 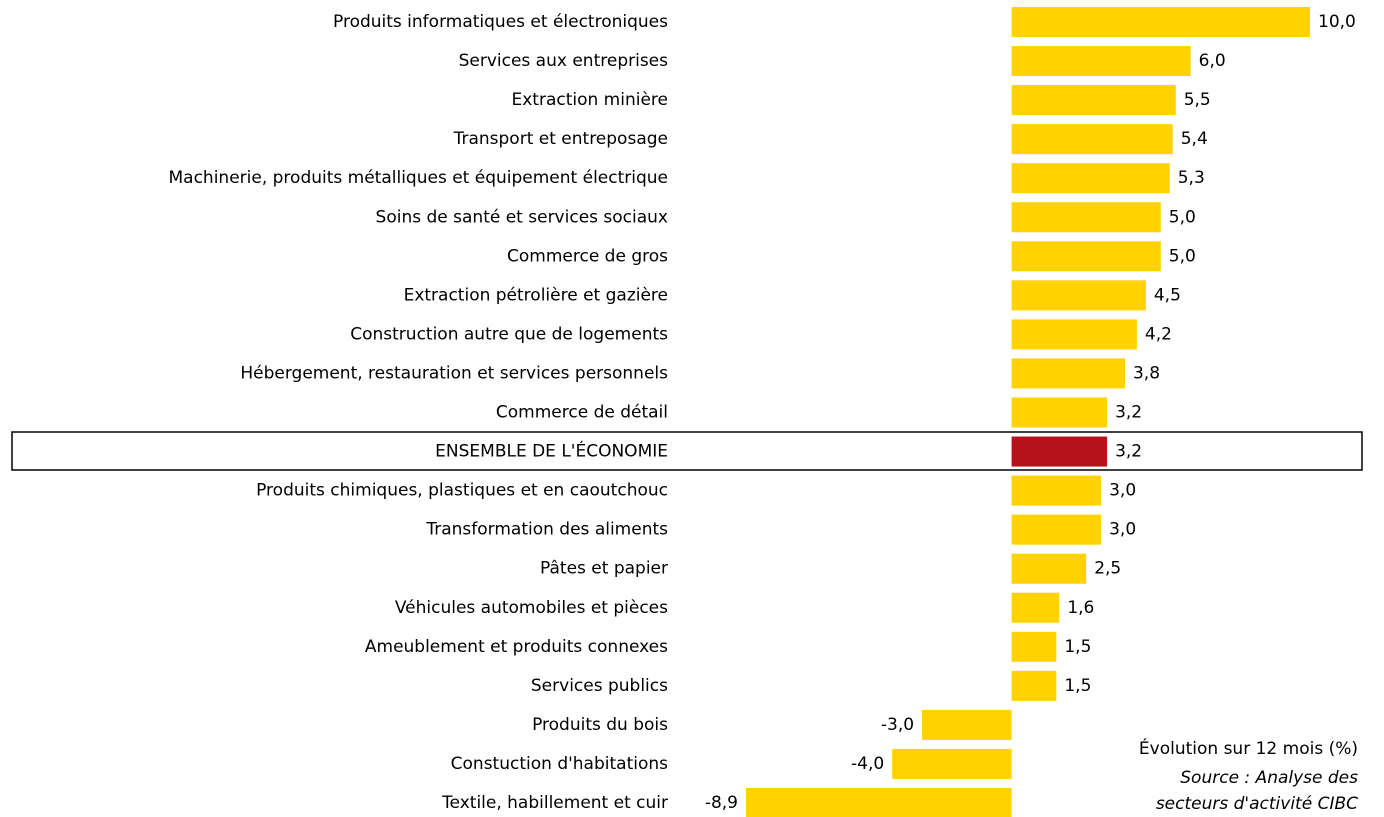 What do you see at coordinates (554, 803) in the screenshot?
I see `category-label: Textile, habillement et cuir` at bounding box center [554, 803].